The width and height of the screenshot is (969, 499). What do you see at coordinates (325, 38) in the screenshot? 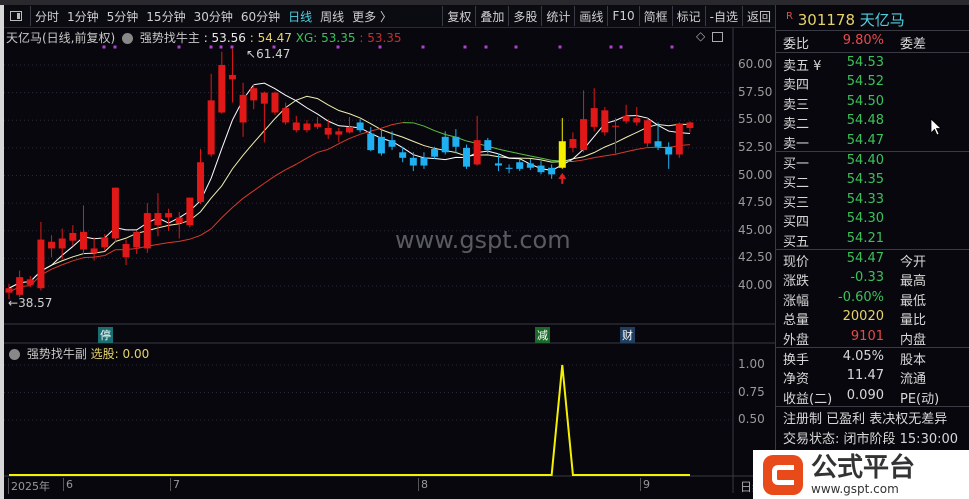
I see `indicator-xg: XG: 53.35` at bounding box center [325, 38].